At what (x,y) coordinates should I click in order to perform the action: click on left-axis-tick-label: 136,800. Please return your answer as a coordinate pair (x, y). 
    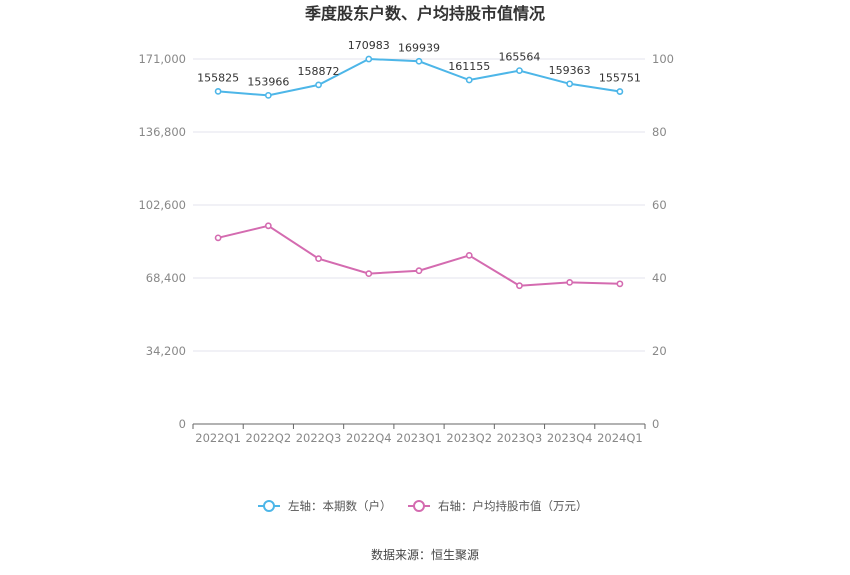
    Looking at the image, I should click on (162, 132).